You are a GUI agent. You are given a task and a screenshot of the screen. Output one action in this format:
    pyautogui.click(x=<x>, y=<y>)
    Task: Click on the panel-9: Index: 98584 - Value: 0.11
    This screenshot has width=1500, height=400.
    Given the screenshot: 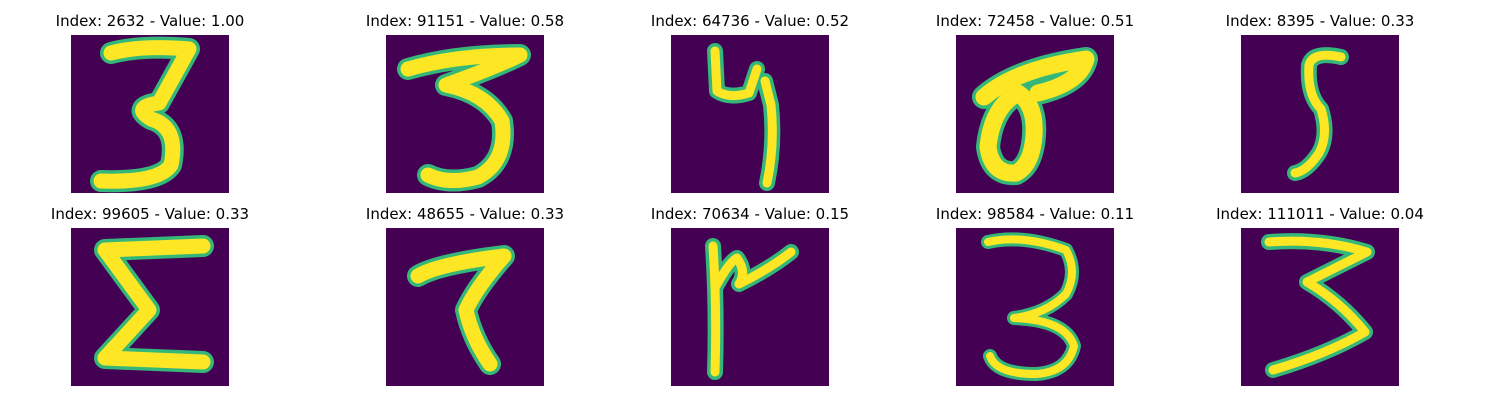 What is the action you would take?
    pyautogui.click(x=1035, y=300)
    